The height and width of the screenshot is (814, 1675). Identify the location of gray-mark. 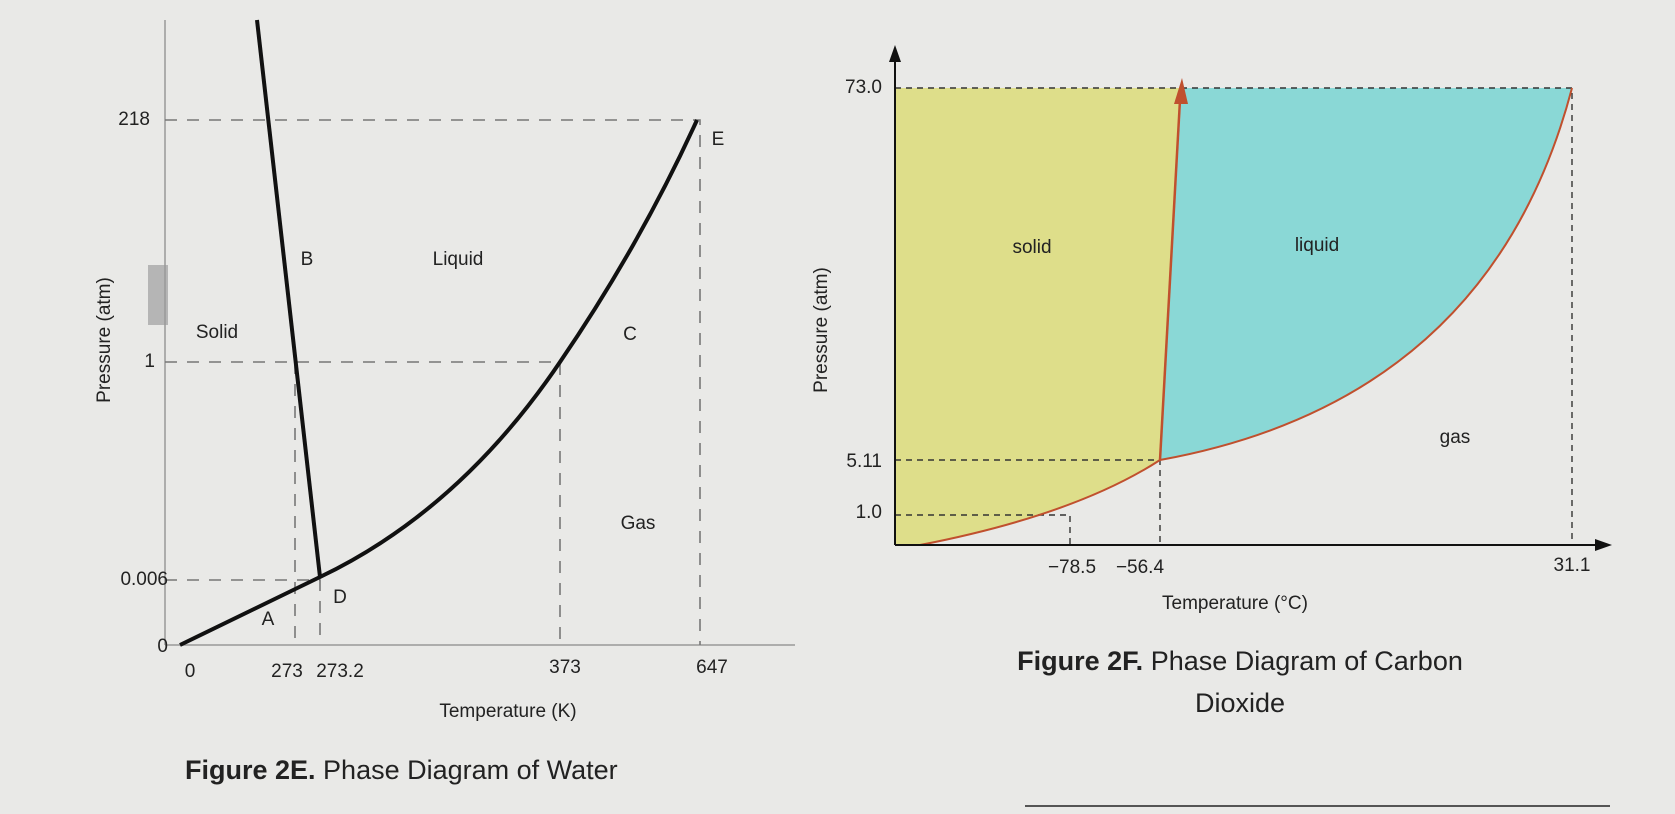
(158, 295).